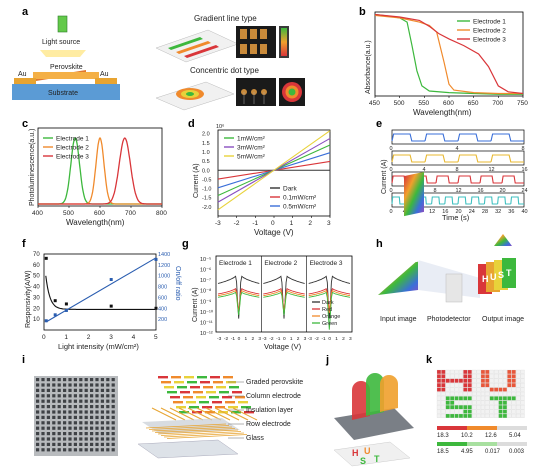 The image size is (535, 476). What do you see at coordinates (98, 346) in the screenshot?
I see `f-xlabel: Light intensity (mW/cm²)` at bounding box center [98, 346].